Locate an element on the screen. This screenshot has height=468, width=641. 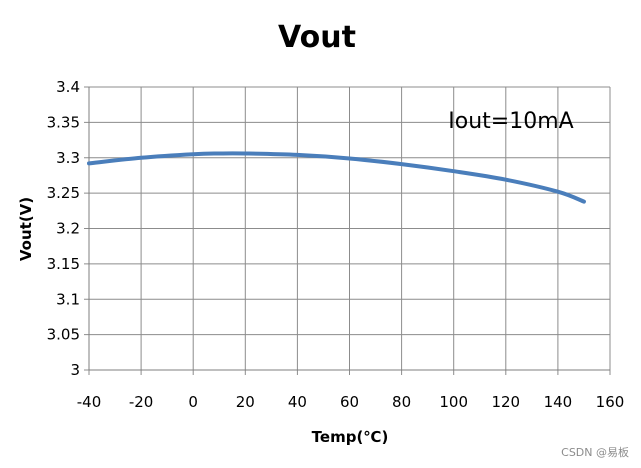
x-tick-label: 120 is located at coordinates (505, 402).